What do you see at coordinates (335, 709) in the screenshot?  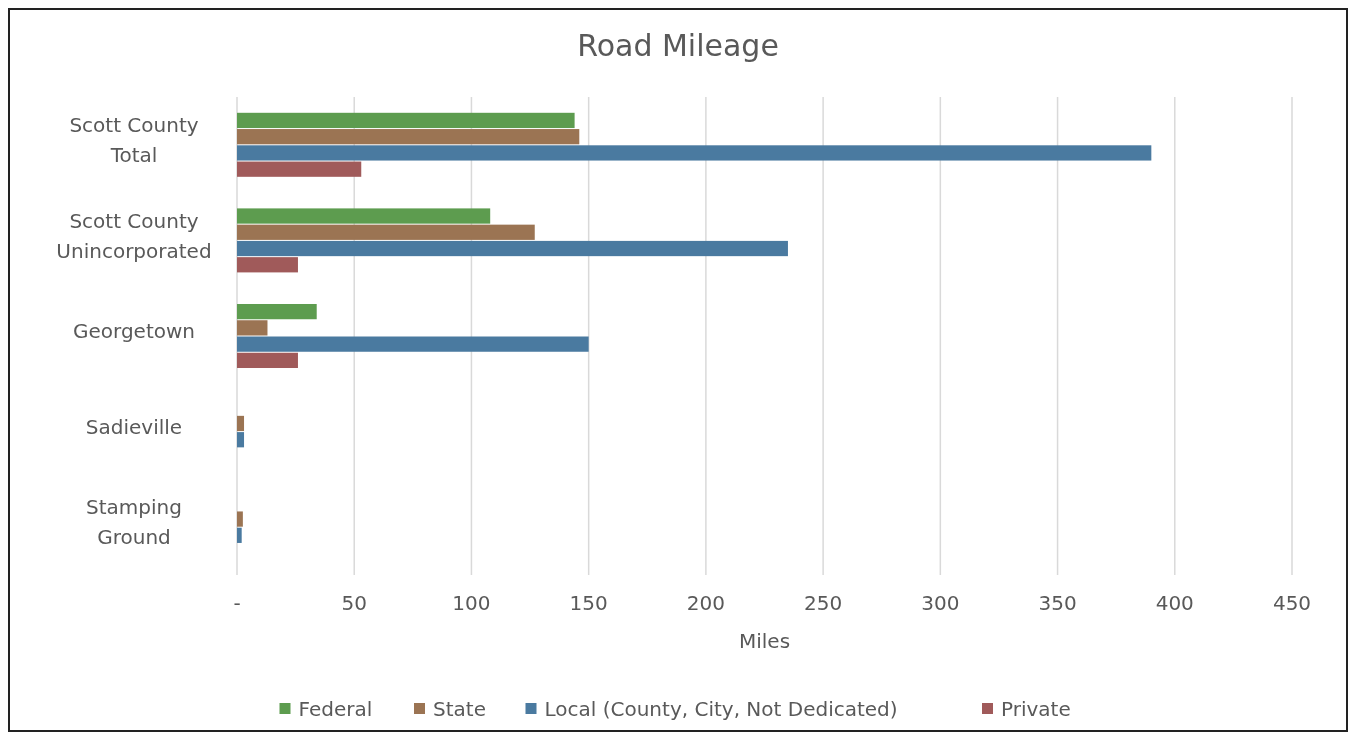 I see `legend-label: Federal` at bounding box center [335, 709].